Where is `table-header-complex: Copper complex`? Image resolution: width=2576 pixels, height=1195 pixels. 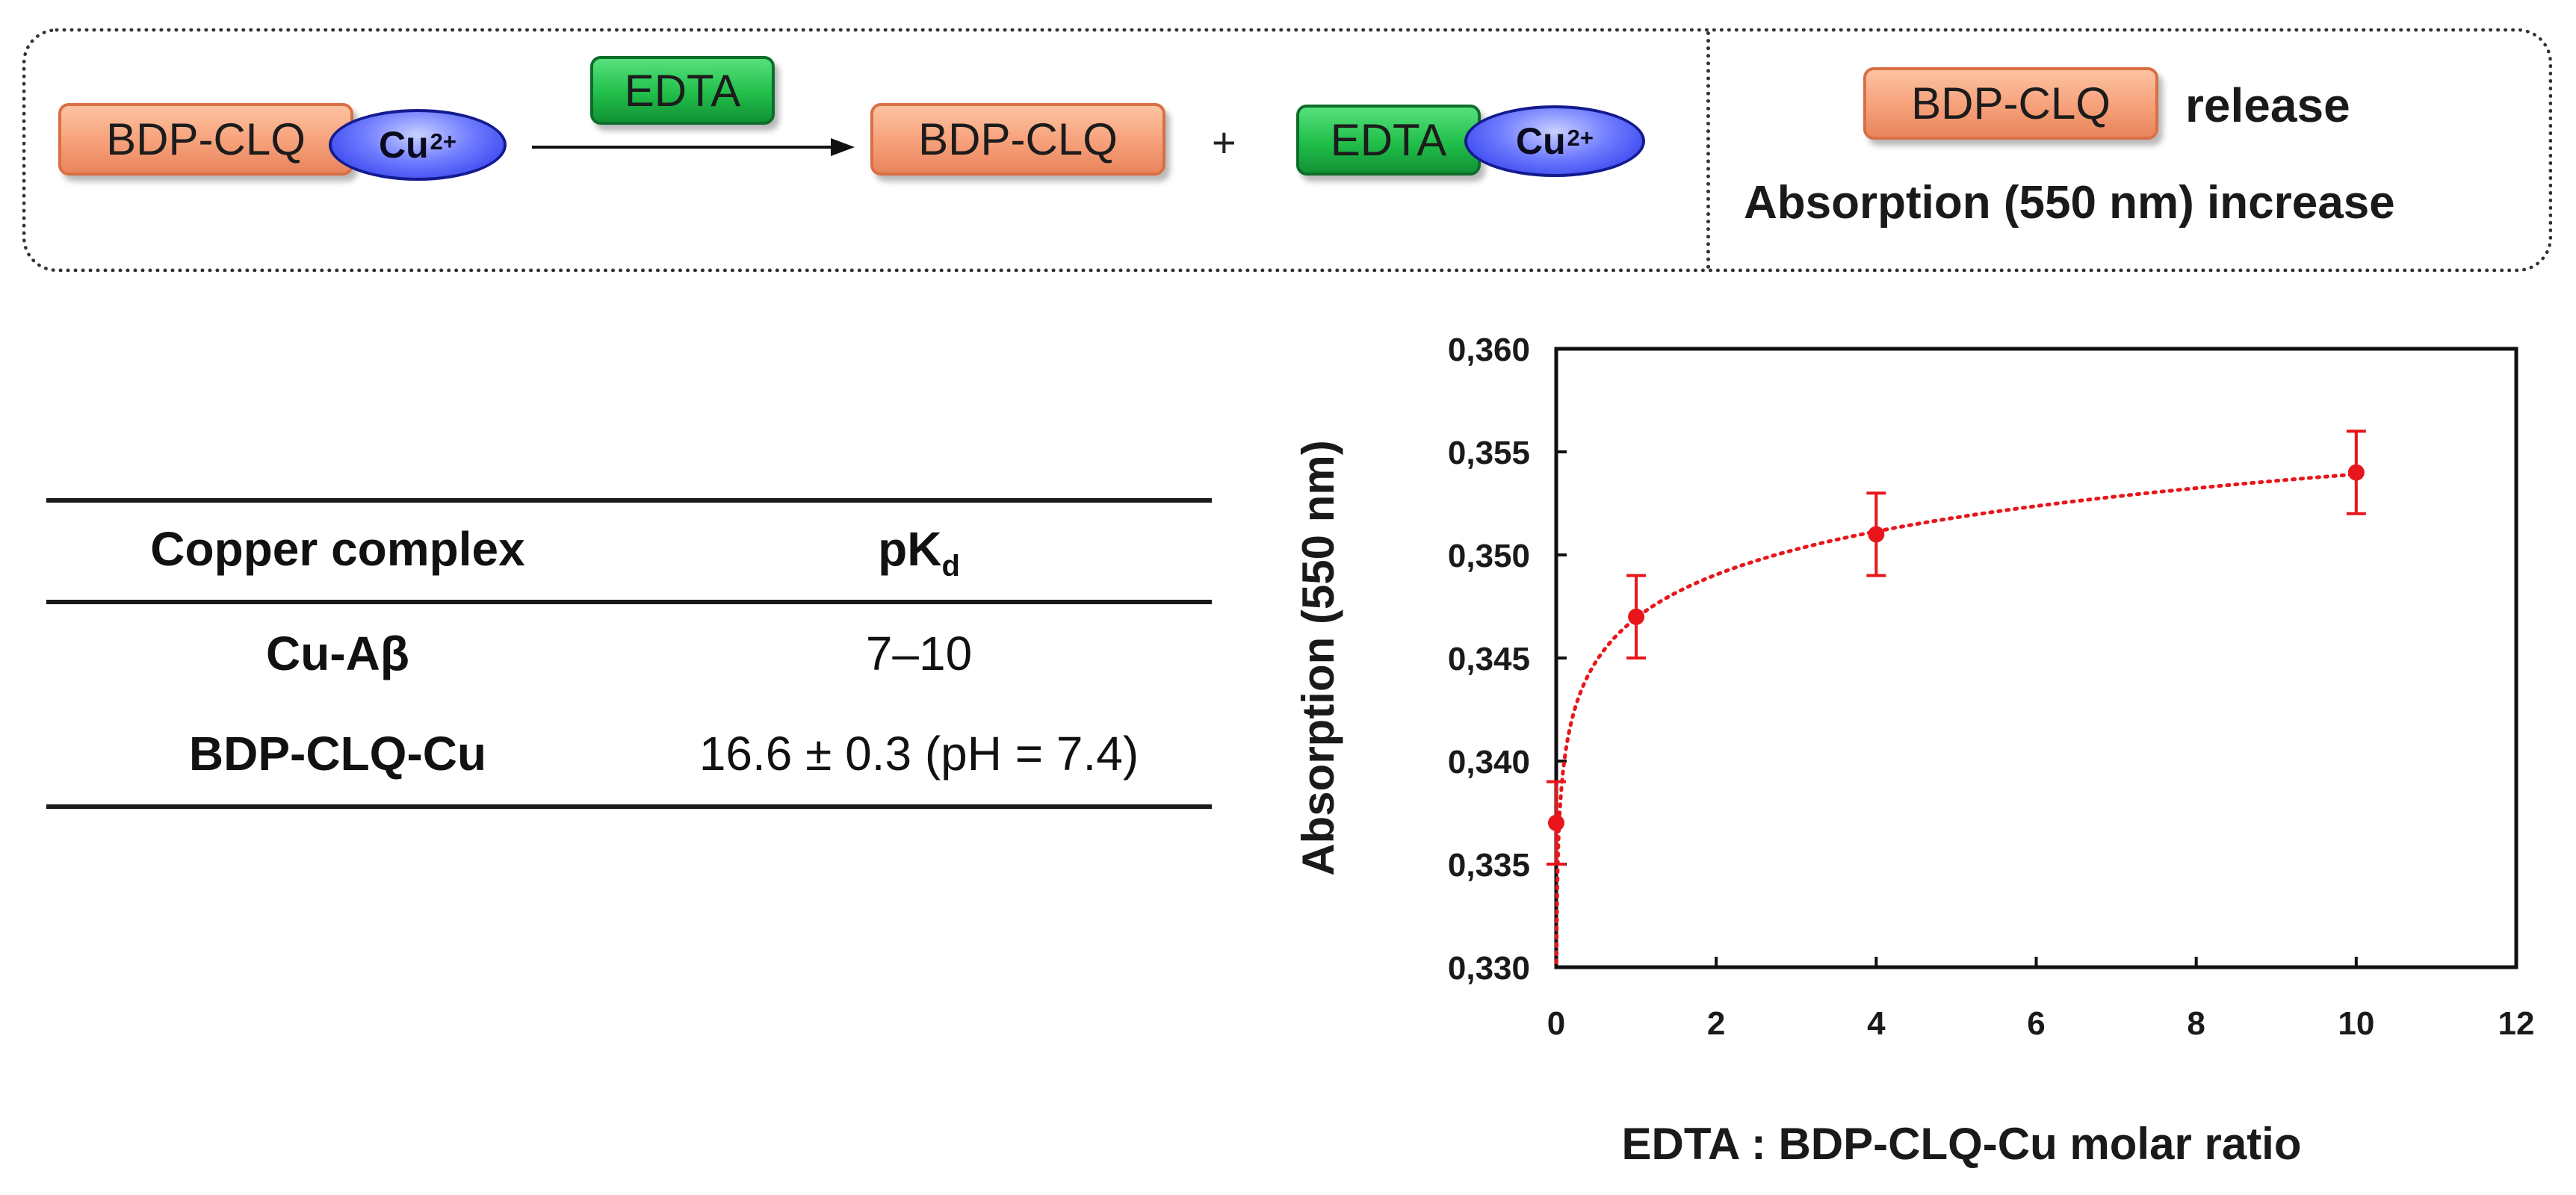
table-header-complex: Copper complex is located at coordinates (337, 549).